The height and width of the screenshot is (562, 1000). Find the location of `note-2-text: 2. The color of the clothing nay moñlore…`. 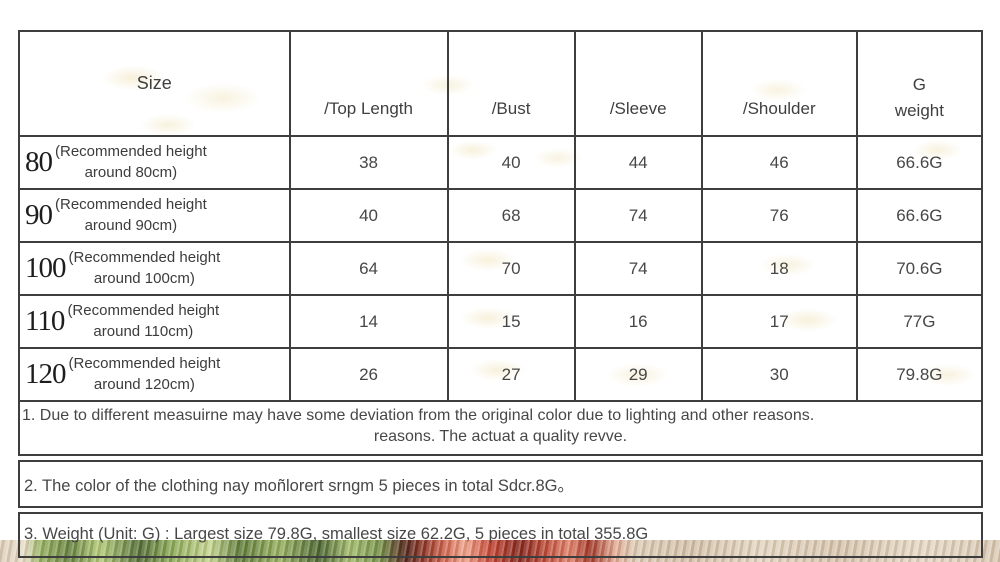

note-2-text: 2. The color of the clothing nay moñlore… is located at coordinates (299, 485).